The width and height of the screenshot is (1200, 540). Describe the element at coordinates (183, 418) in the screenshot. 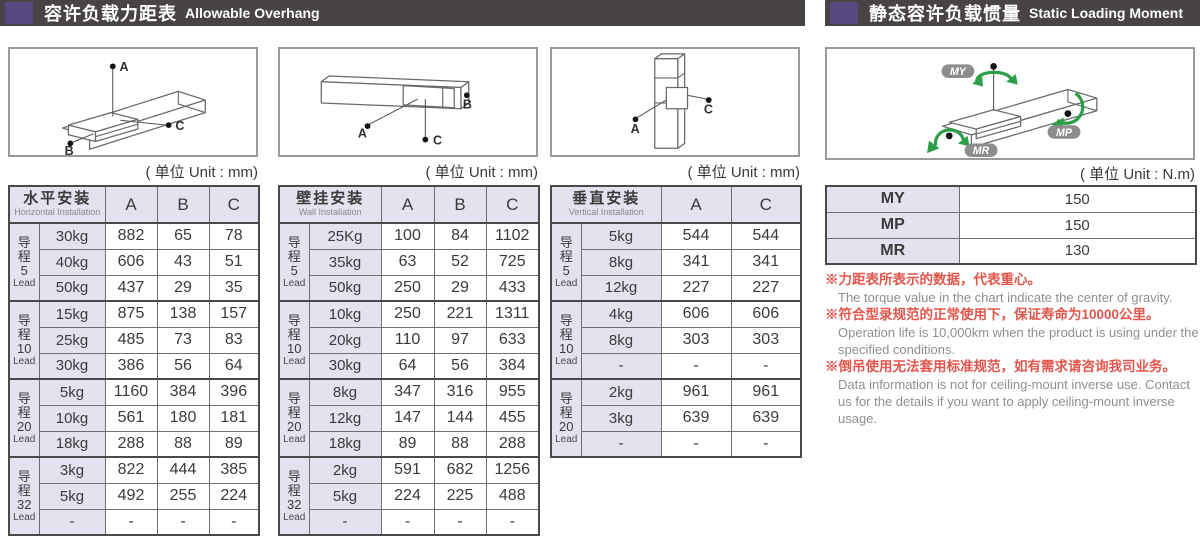

I see `value-cell: 180` at that location.